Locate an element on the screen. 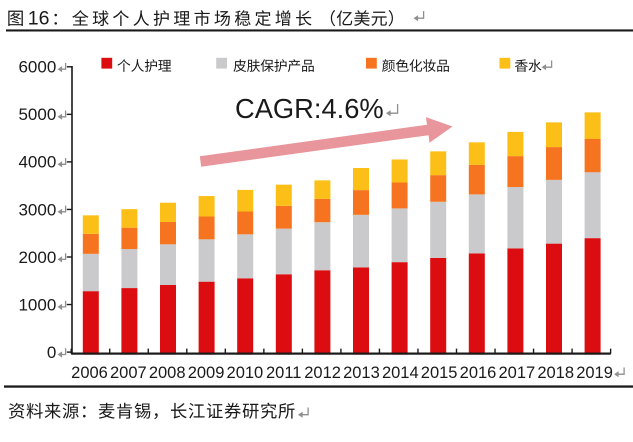 The image size is (633, 442). svg-text: 2018 is located at coordinates (555, 373).